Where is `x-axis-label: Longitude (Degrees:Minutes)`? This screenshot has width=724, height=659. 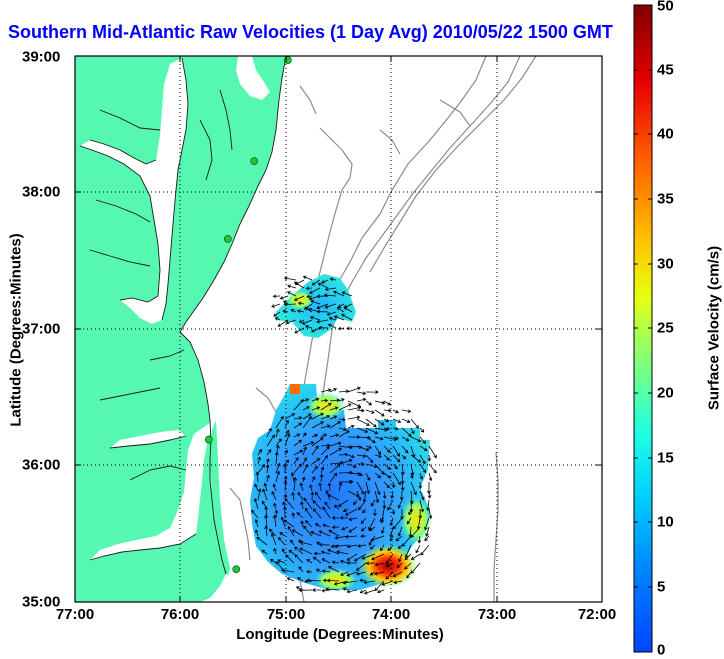 x-axis-label: Longitude (Degrees:Minutes) is located at coordinates (340, 634).